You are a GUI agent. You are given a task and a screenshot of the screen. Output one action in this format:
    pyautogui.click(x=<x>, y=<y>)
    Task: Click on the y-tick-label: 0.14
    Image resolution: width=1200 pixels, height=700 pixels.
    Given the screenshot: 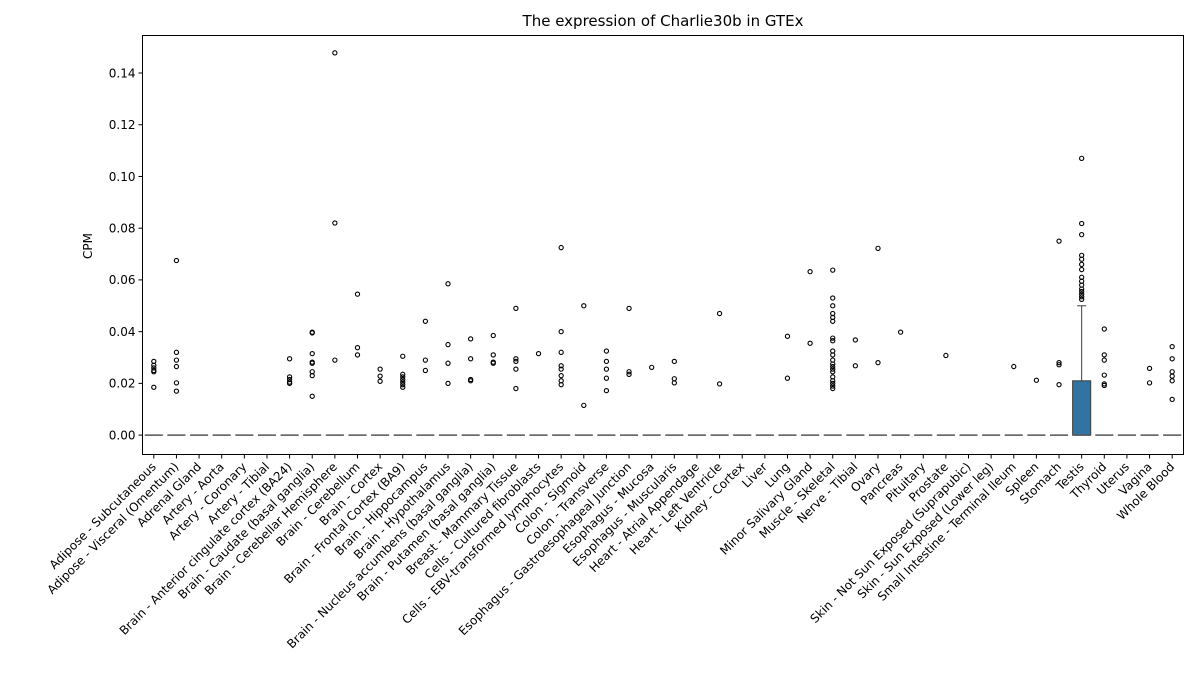 What is the action you would take?
    pyautogui.click(x=122, y=73)
    